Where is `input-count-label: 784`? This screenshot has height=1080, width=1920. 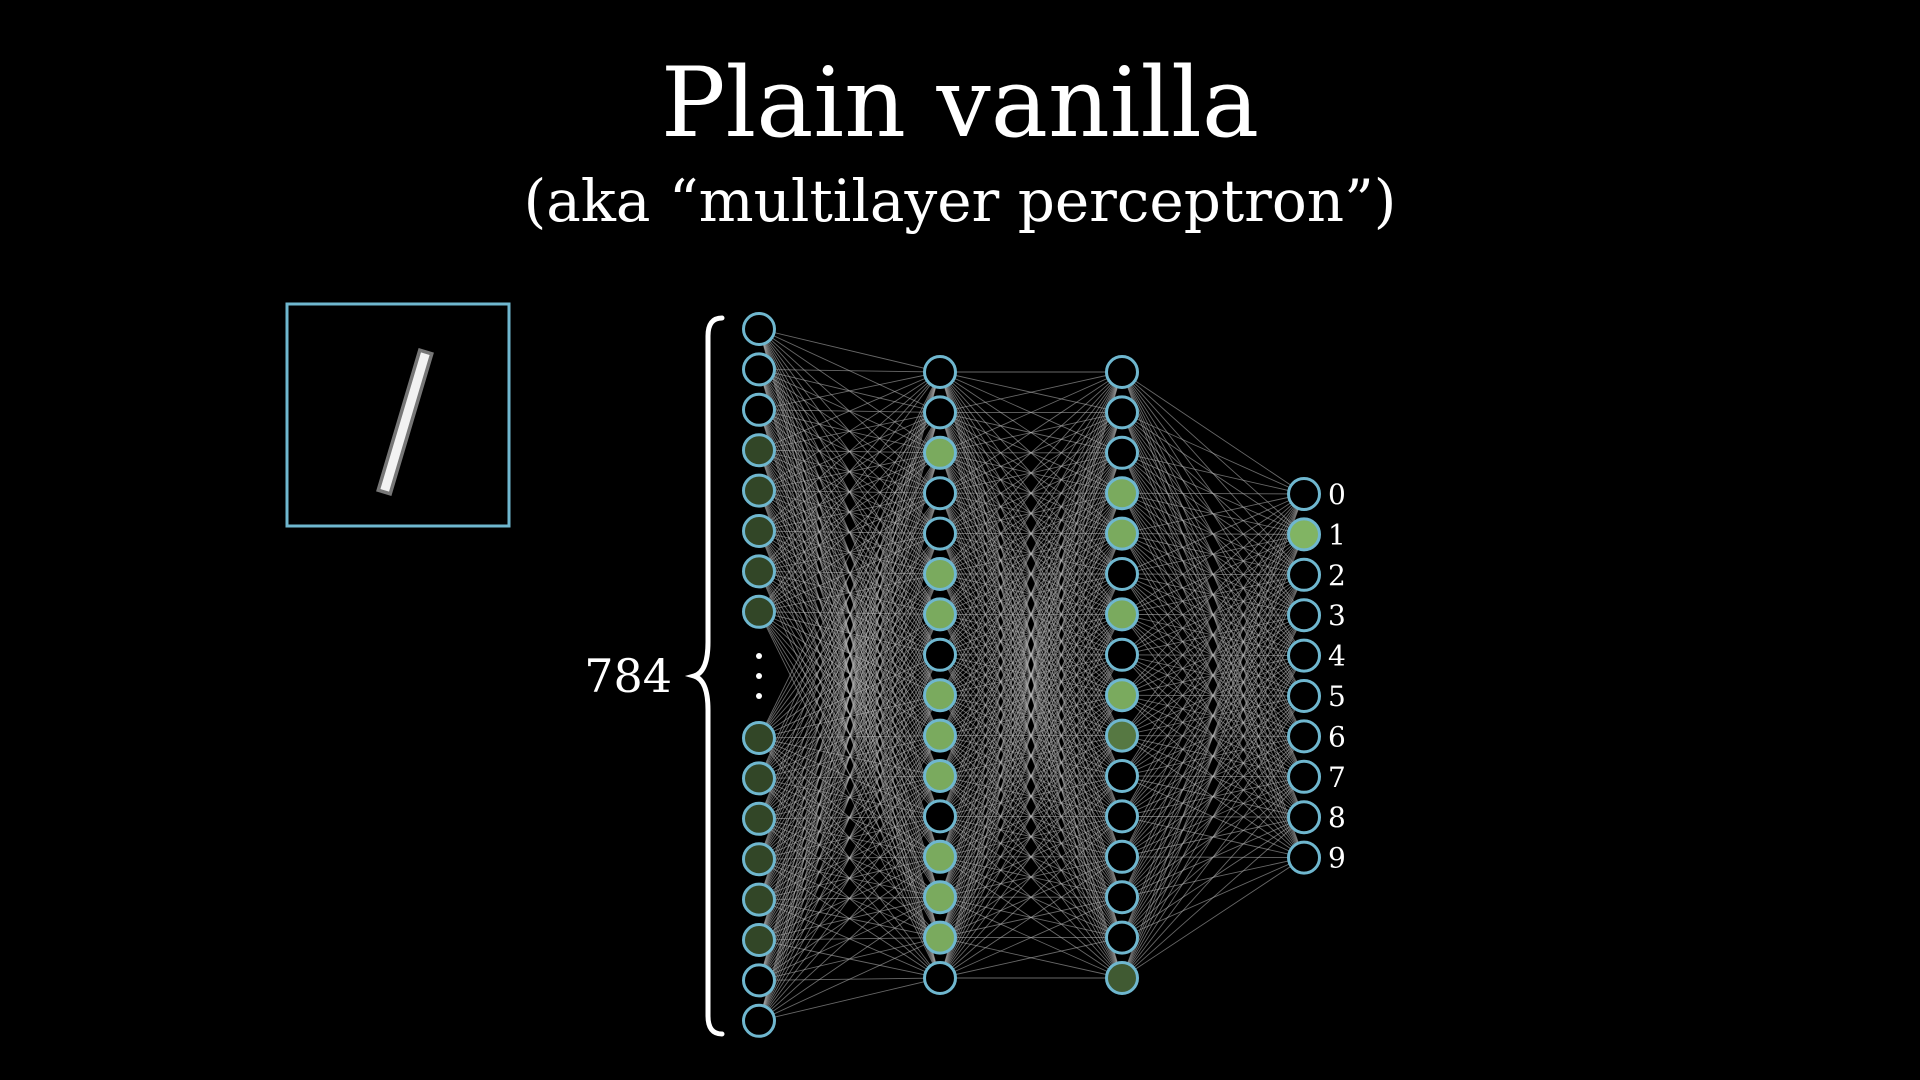 input-count-label: 784 is located at coordinates (628, 676).